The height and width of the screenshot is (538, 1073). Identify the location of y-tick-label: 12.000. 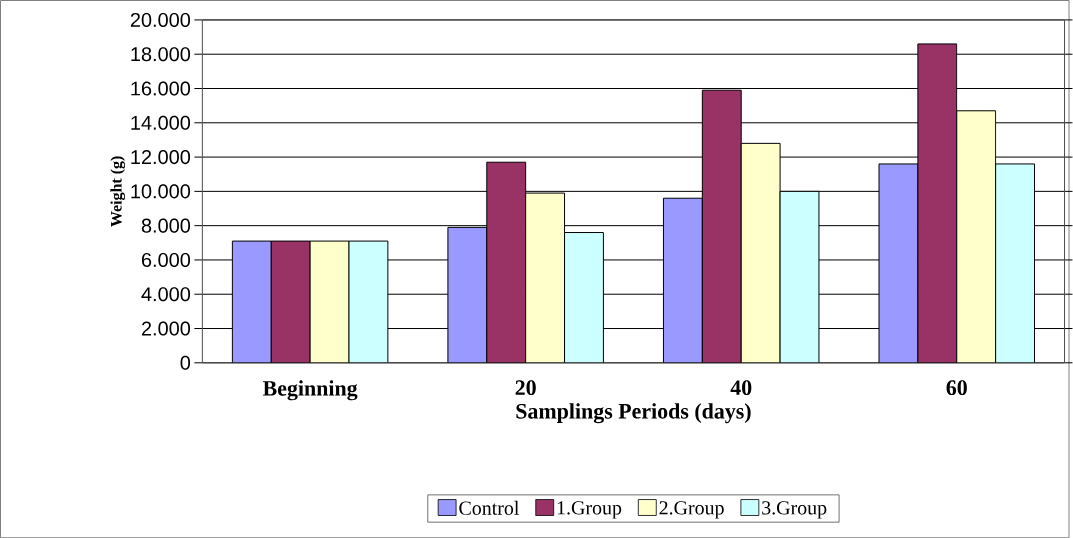
(161, 157).